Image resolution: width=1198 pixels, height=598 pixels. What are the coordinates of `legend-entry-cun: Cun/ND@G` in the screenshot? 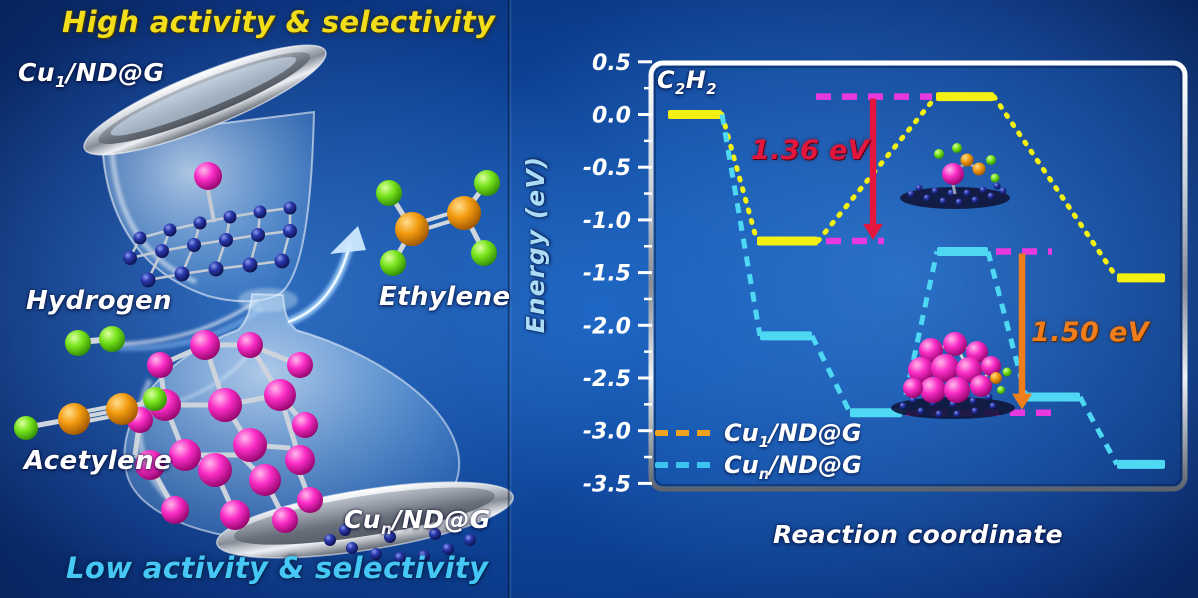 It's located at (758, 467).